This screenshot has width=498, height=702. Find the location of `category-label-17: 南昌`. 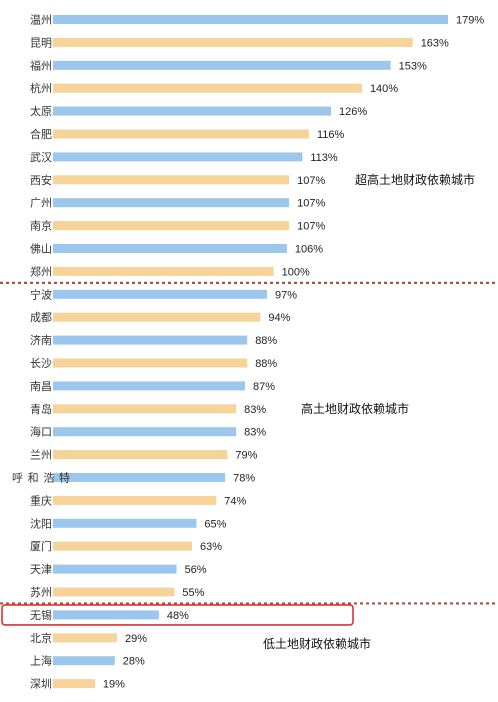

category-label-17: 南昌 is located at coordinates (41, 386).